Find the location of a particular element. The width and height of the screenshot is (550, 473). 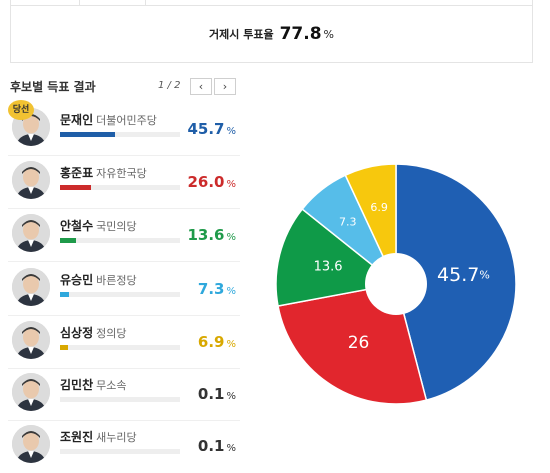

turnout-value: 77.8 is located at coordinates (300, 34).